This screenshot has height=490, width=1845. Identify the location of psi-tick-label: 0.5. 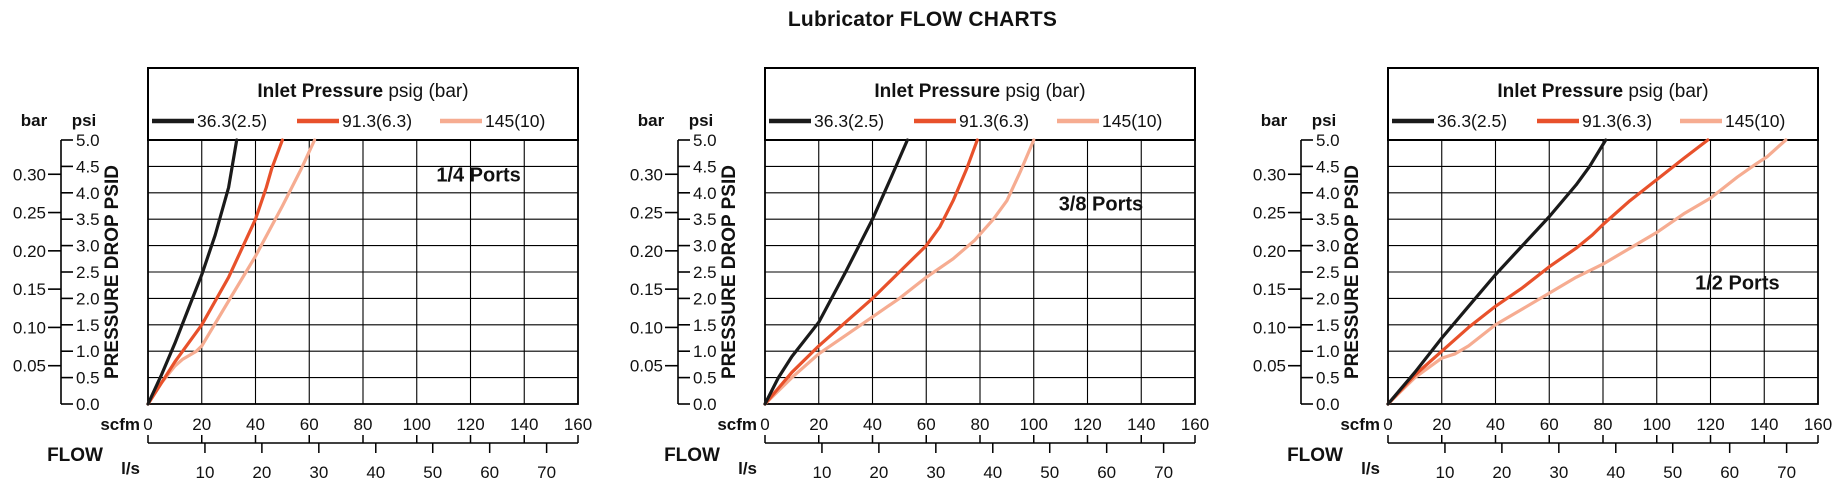
(1328, 378).